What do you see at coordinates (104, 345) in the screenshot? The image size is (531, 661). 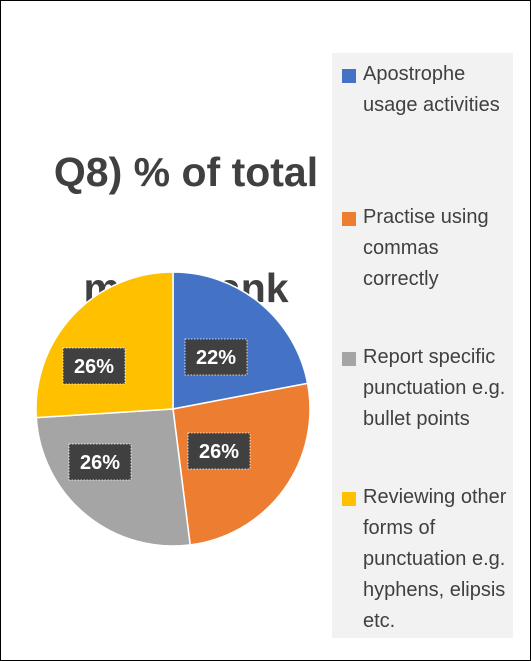 I see `pie-slice-reviewing` at bounding box center [104, 345].